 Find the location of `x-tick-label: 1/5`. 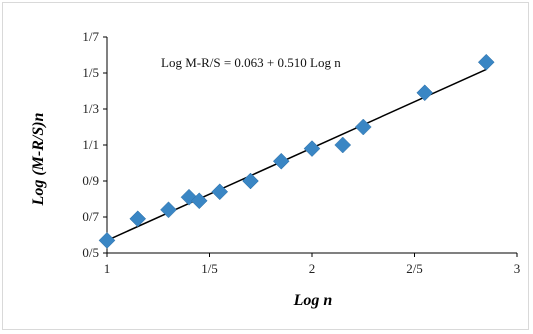

x-tick-label: 1/5 is located at coordinates (209, 268).